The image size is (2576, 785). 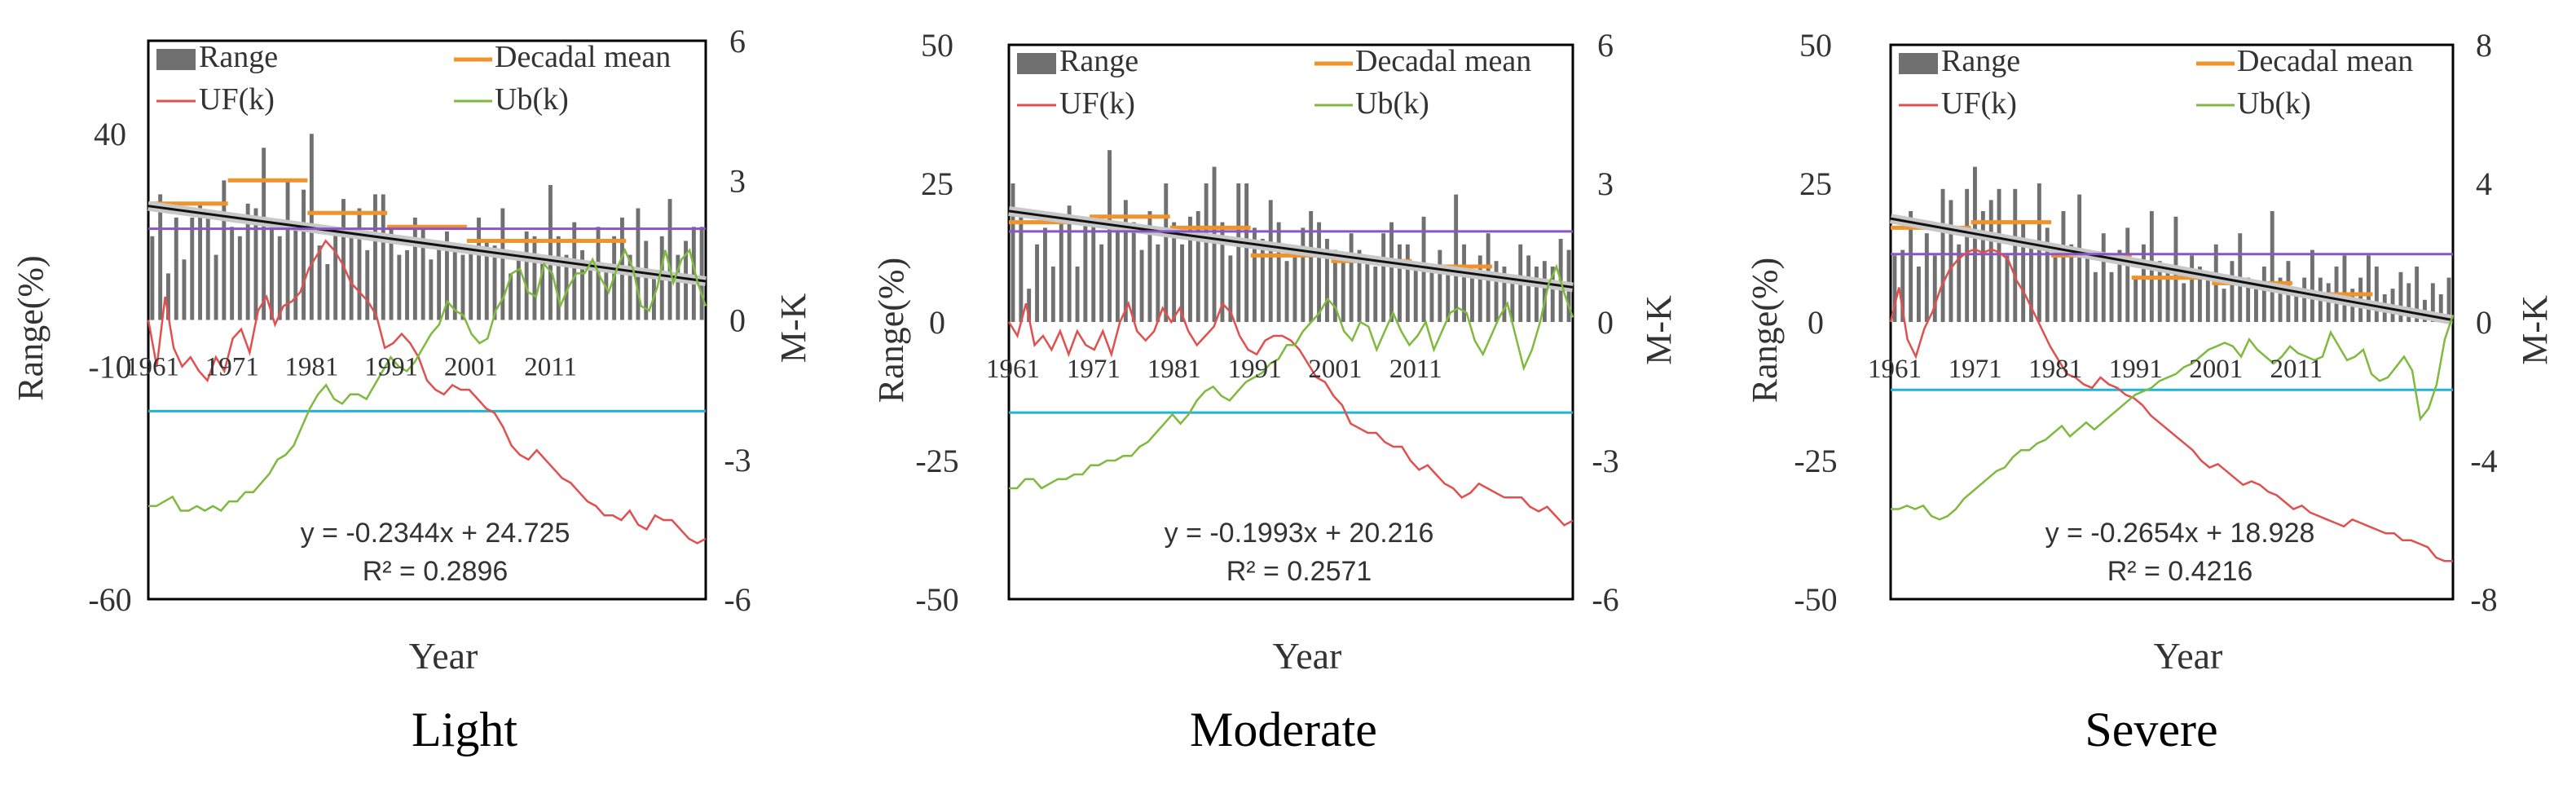 I want to click on y2-axis-title: M-K, so click(x=793, y=328).